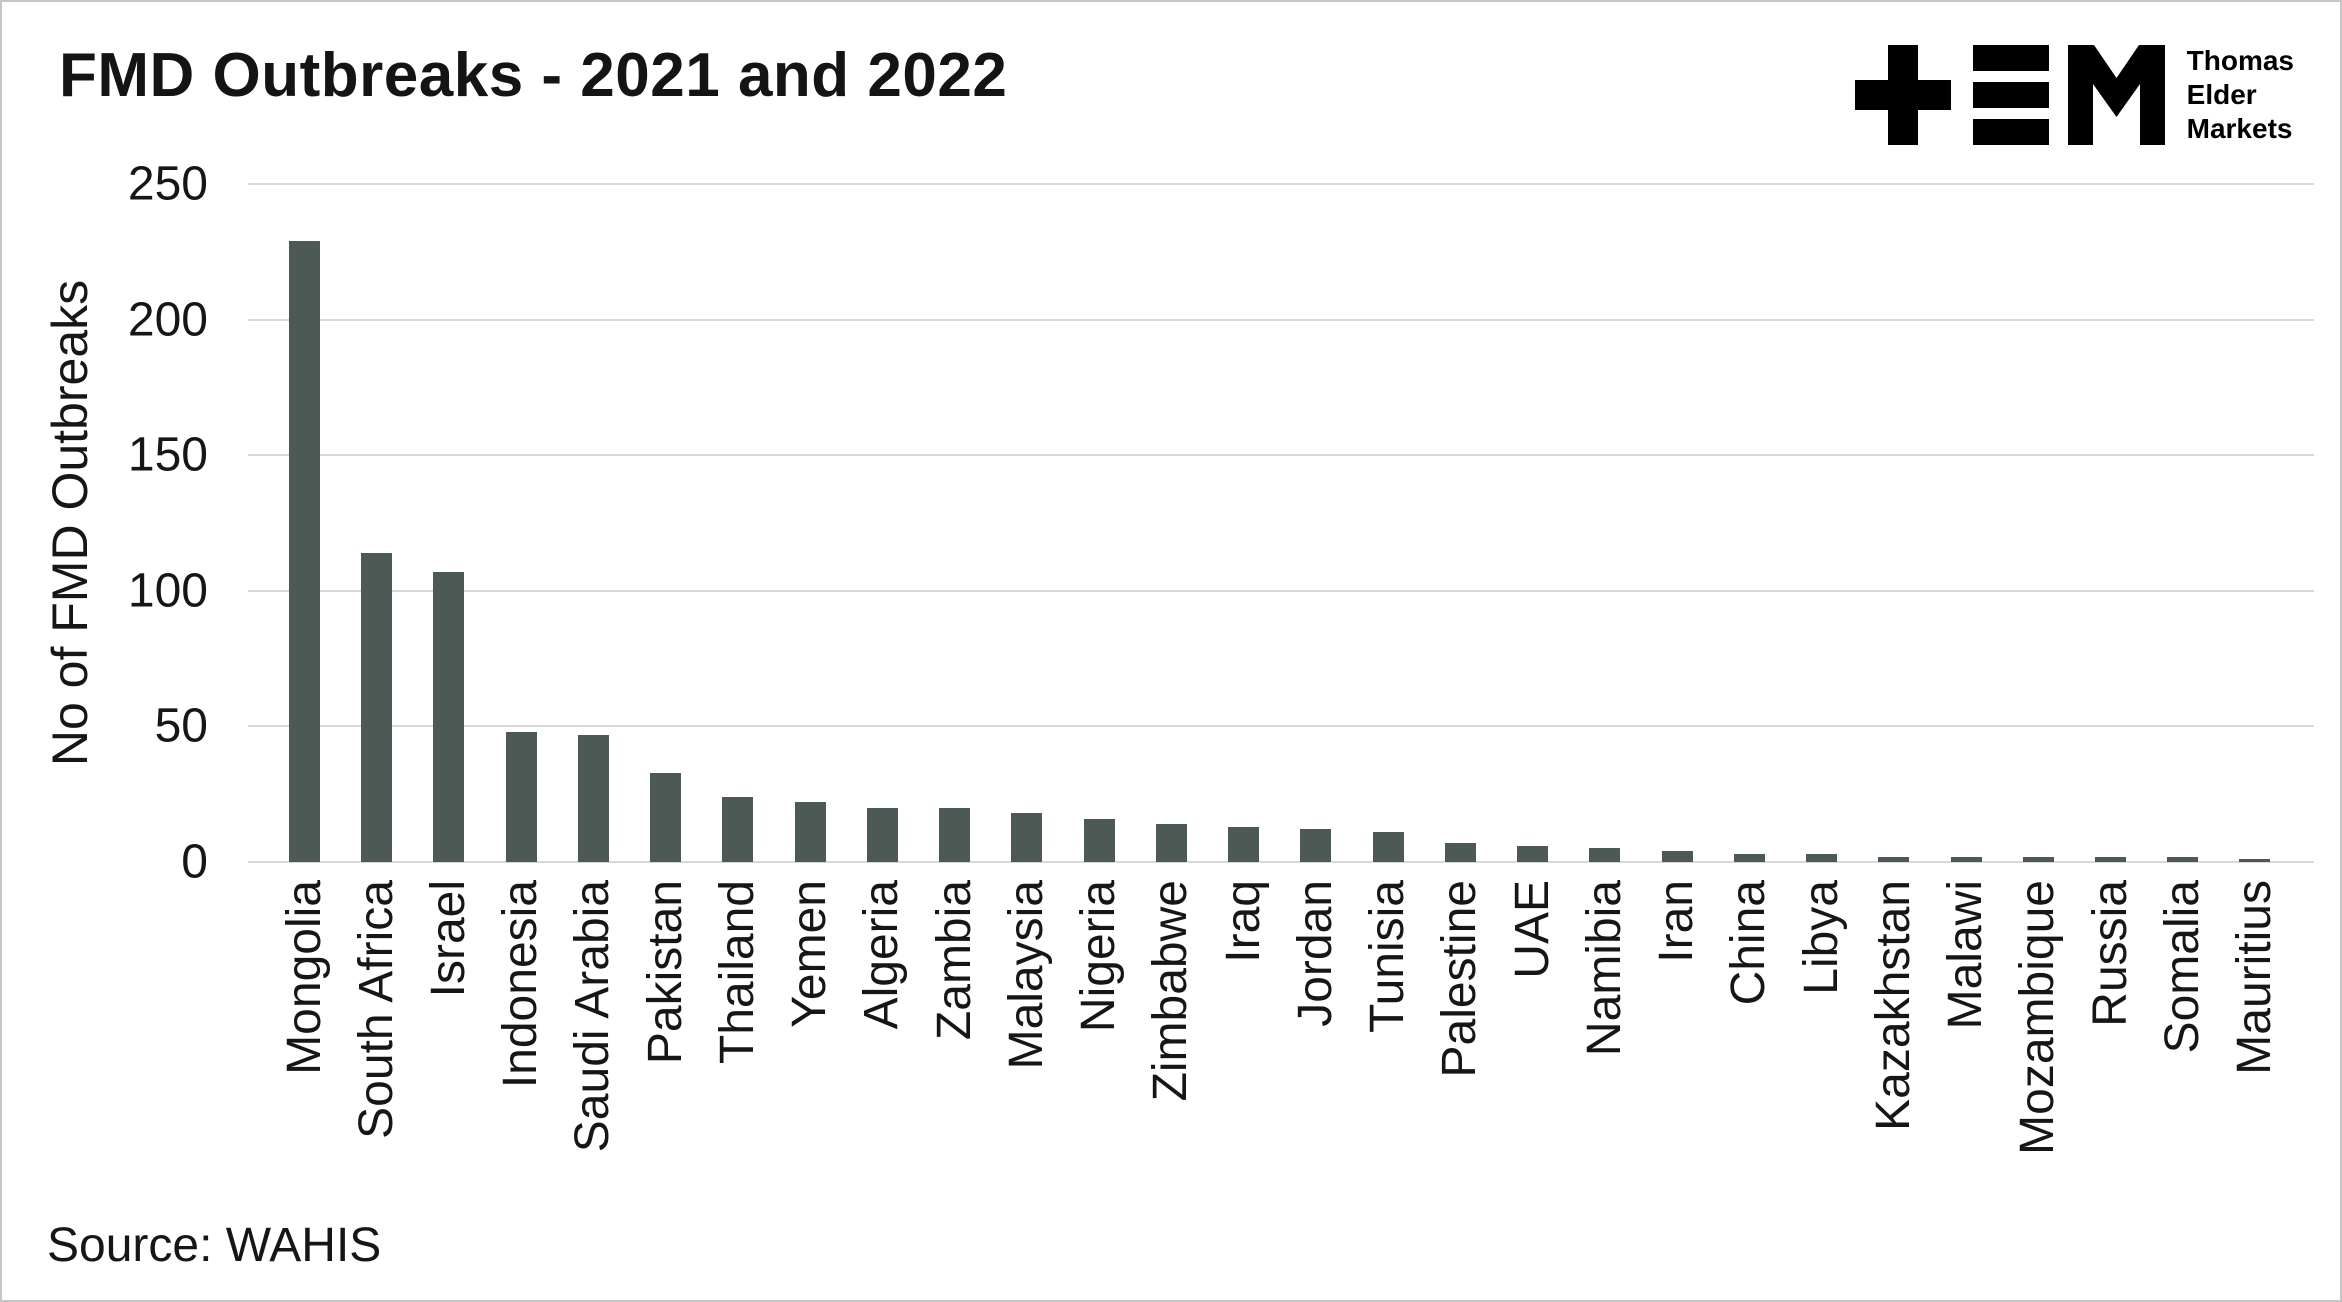 This screenshot has height=1302, width=2342. I want to click on bar-kazakhstan, so click(1894, 859).